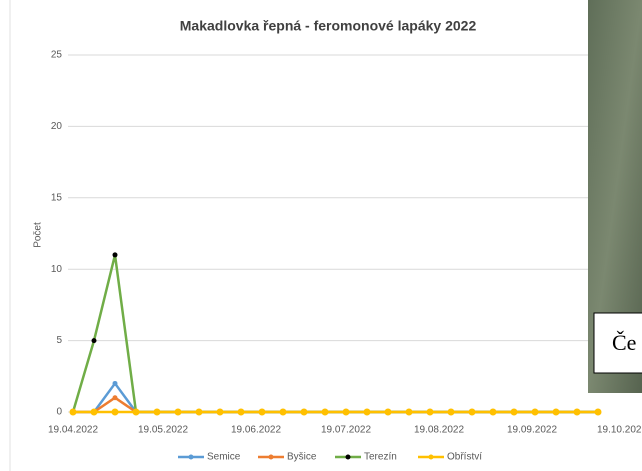  I want to click on y-tick-label: 5, so click(59, 340).